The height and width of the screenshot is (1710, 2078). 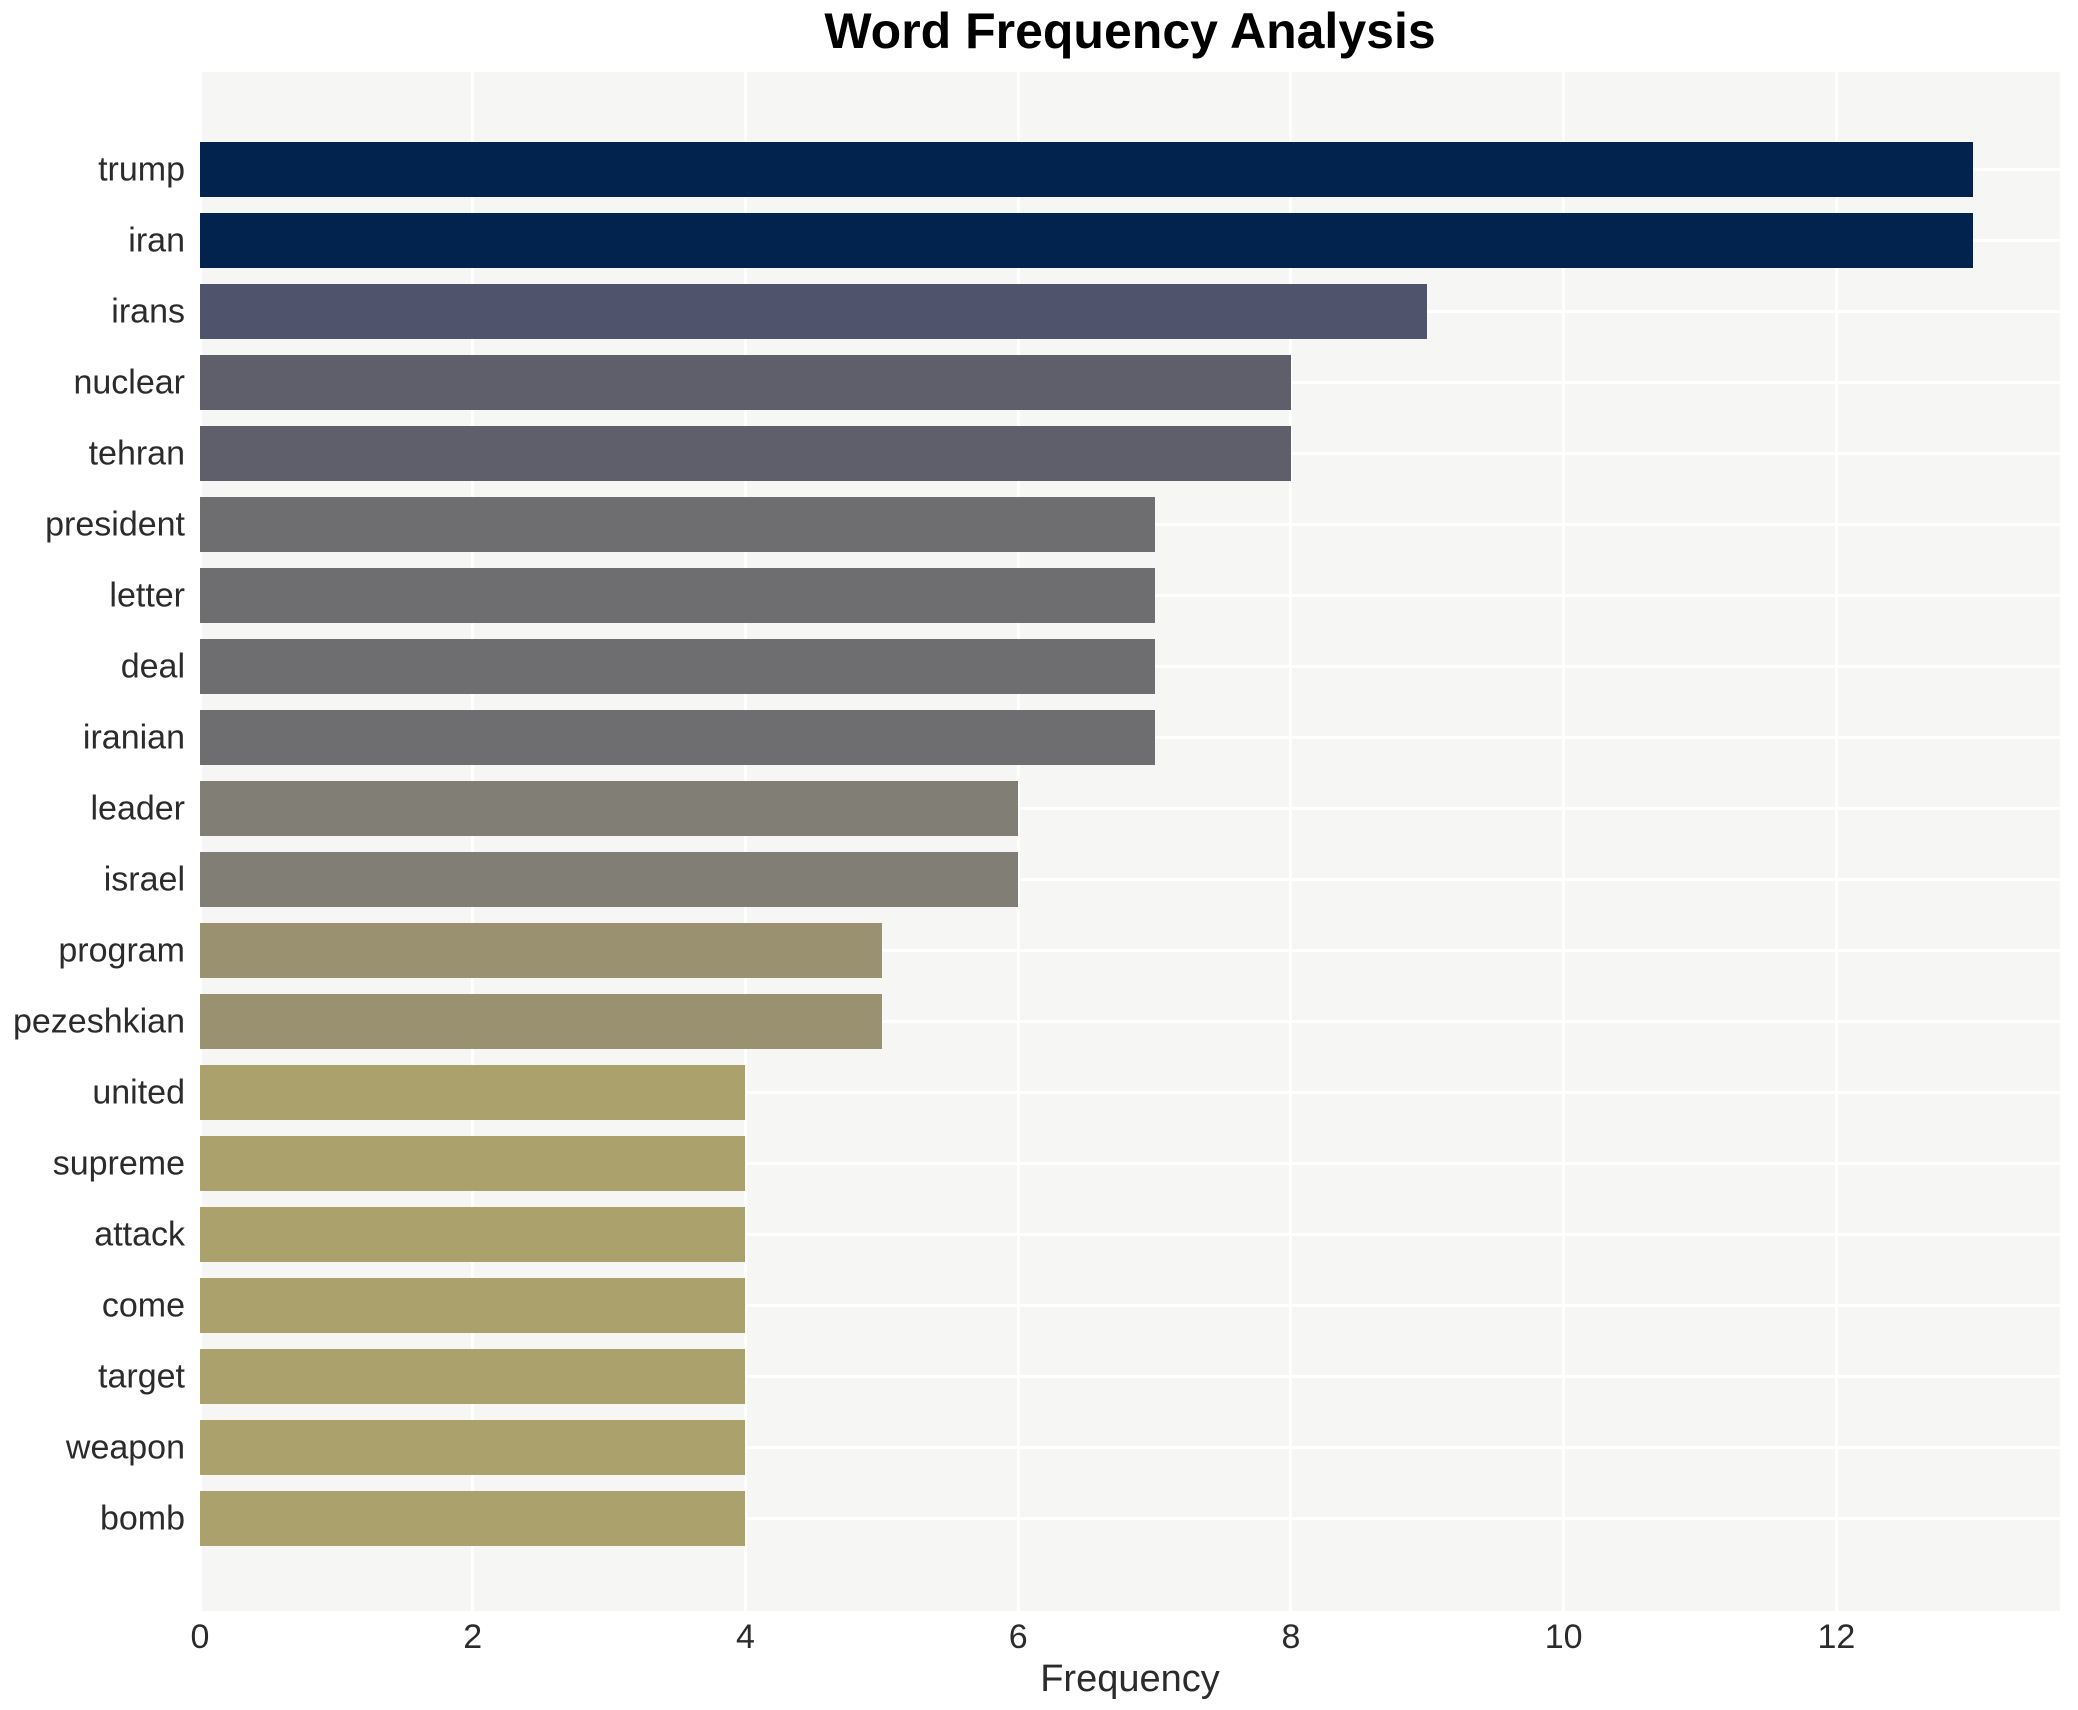 I want to click on bar-pezeshkian, so click(x=541, y=1021).